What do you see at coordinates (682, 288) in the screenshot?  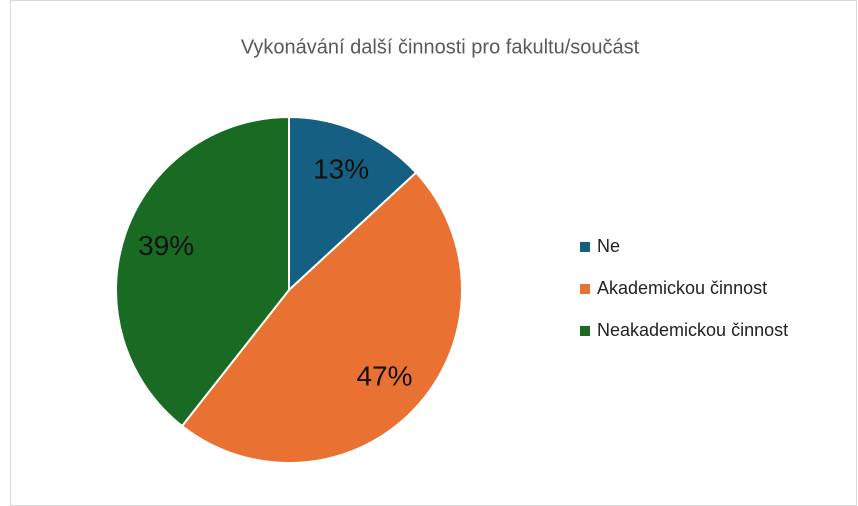 I see `legend-label: Akademickou činnost` at bounding box center [682, 288].